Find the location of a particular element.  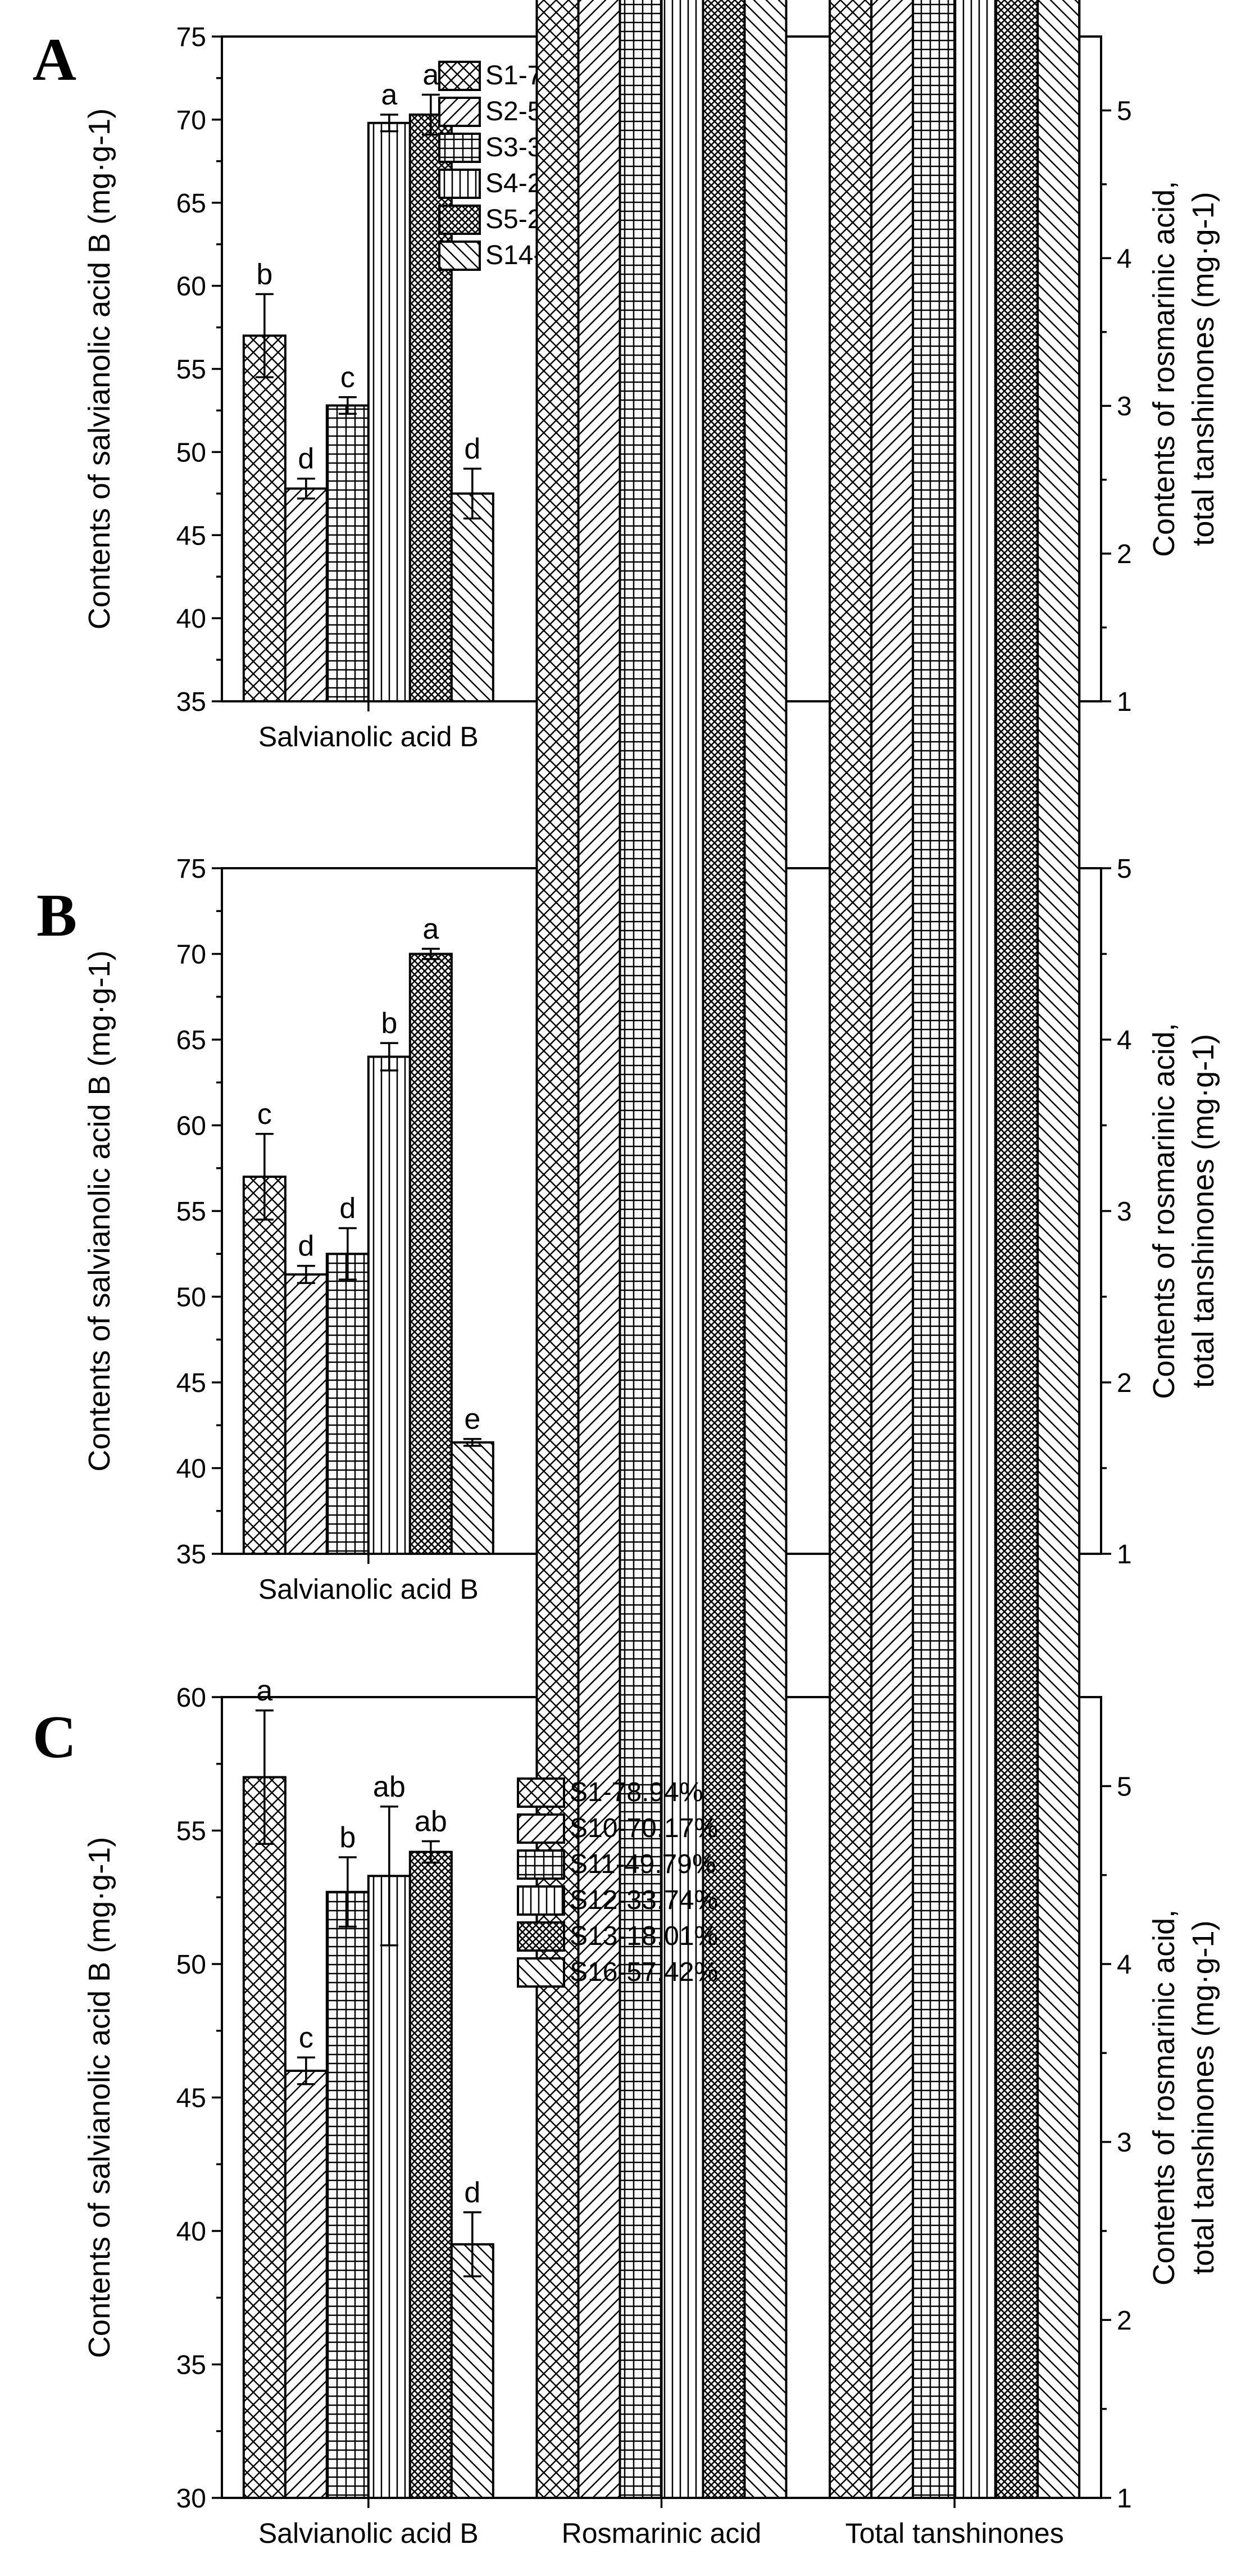

legend-entry: S10-70.17% is located at coordinates (644, 1828).